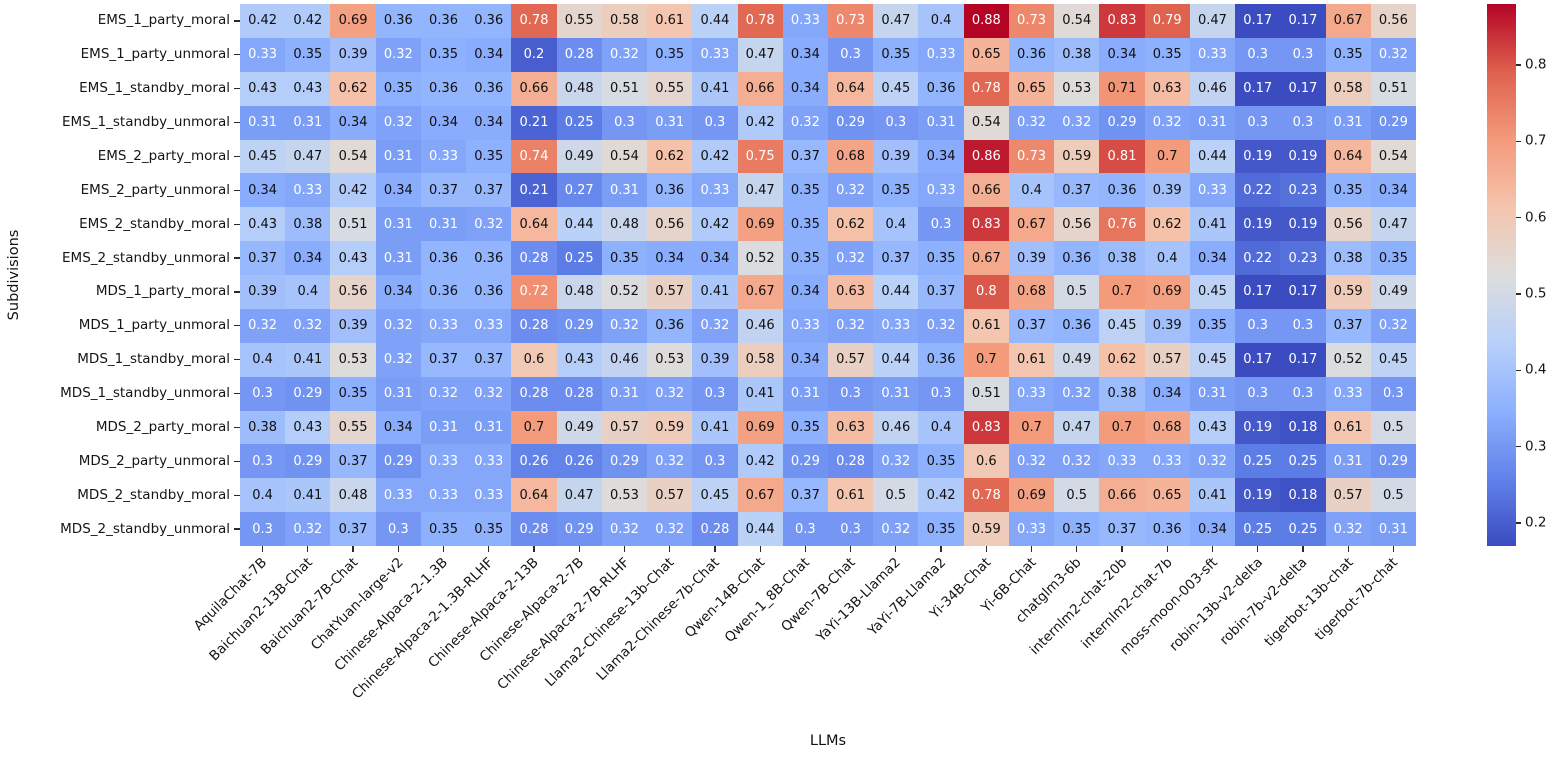 The image size is (1554, 757). What do you see at coordinates (534, 224) in the screenshot?
I see `heatmap-cell: 0.64` at bounding box center [534, 224].